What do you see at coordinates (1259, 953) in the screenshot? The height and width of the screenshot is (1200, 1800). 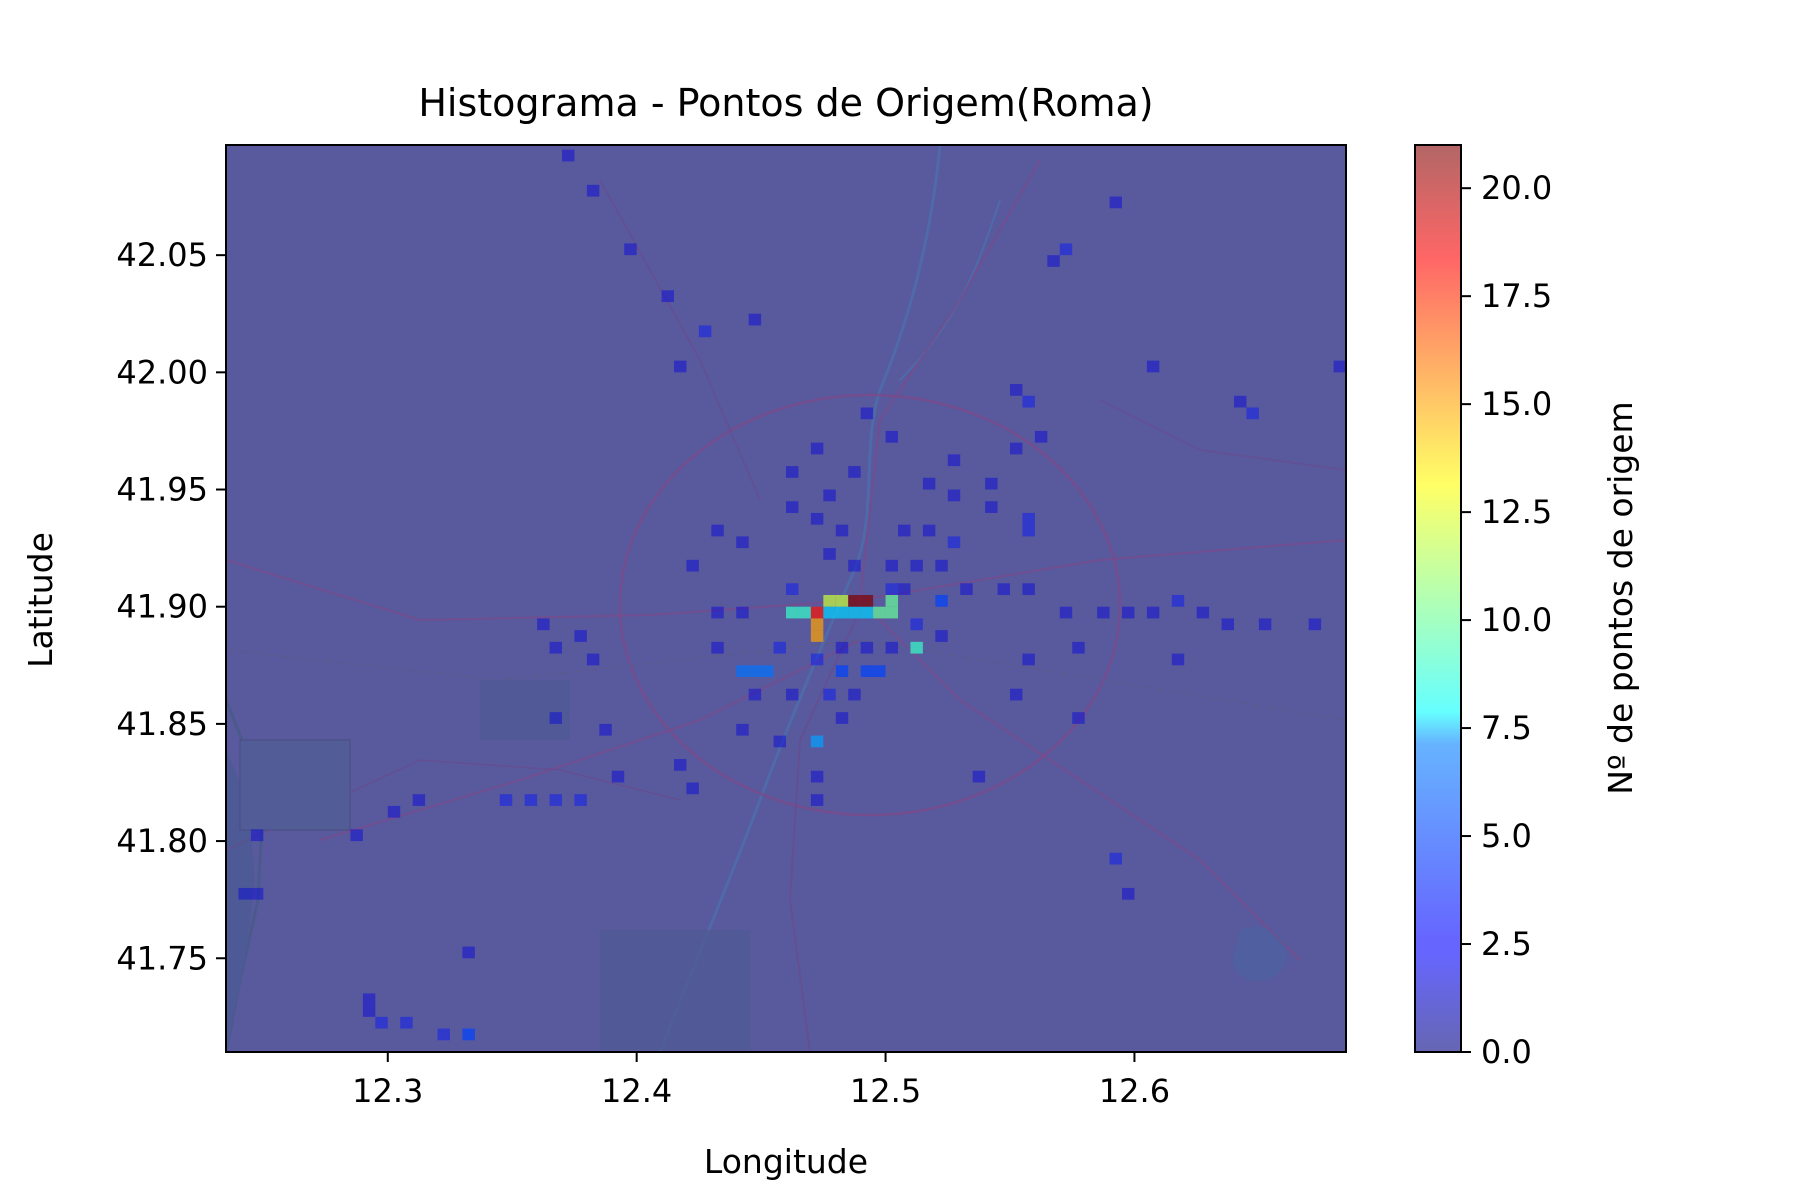 I see `map-lake` at bounding box center [1259, 953].